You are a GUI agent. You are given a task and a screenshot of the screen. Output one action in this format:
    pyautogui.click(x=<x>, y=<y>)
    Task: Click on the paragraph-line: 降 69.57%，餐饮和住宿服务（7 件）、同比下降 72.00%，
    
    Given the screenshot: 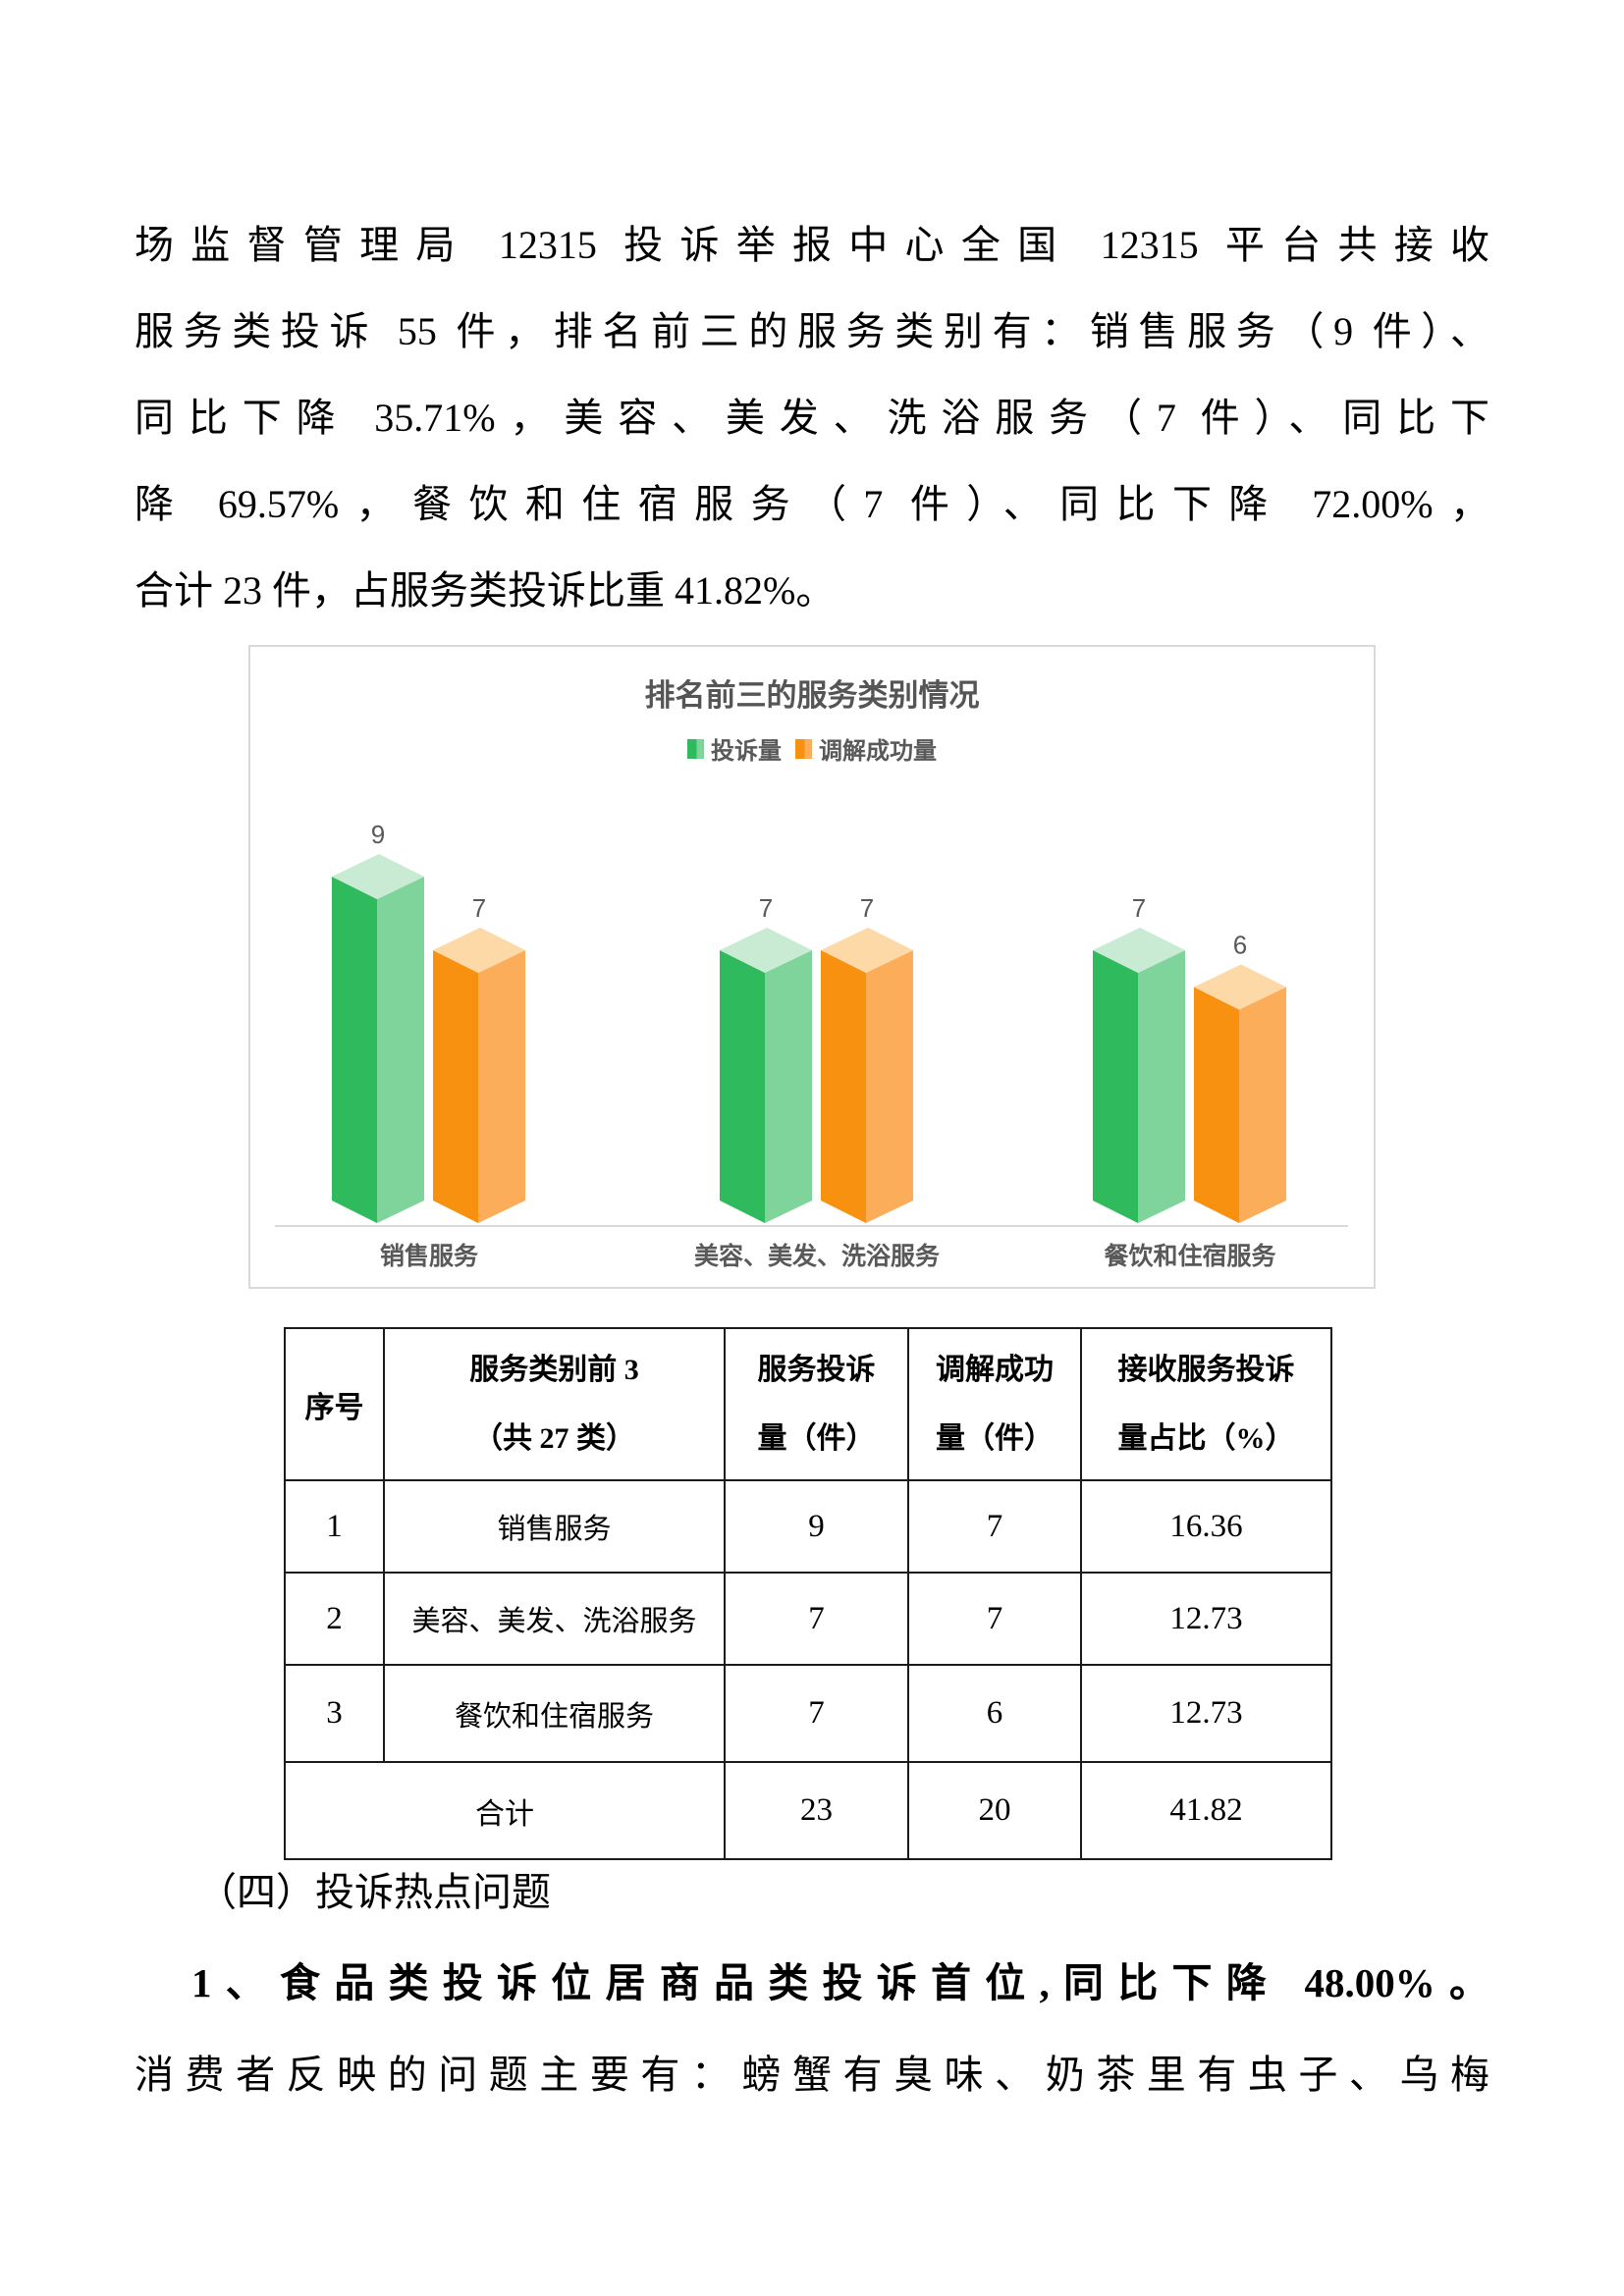 What is the action you would take?
    pyautogui.click(x=812, y=504)
    